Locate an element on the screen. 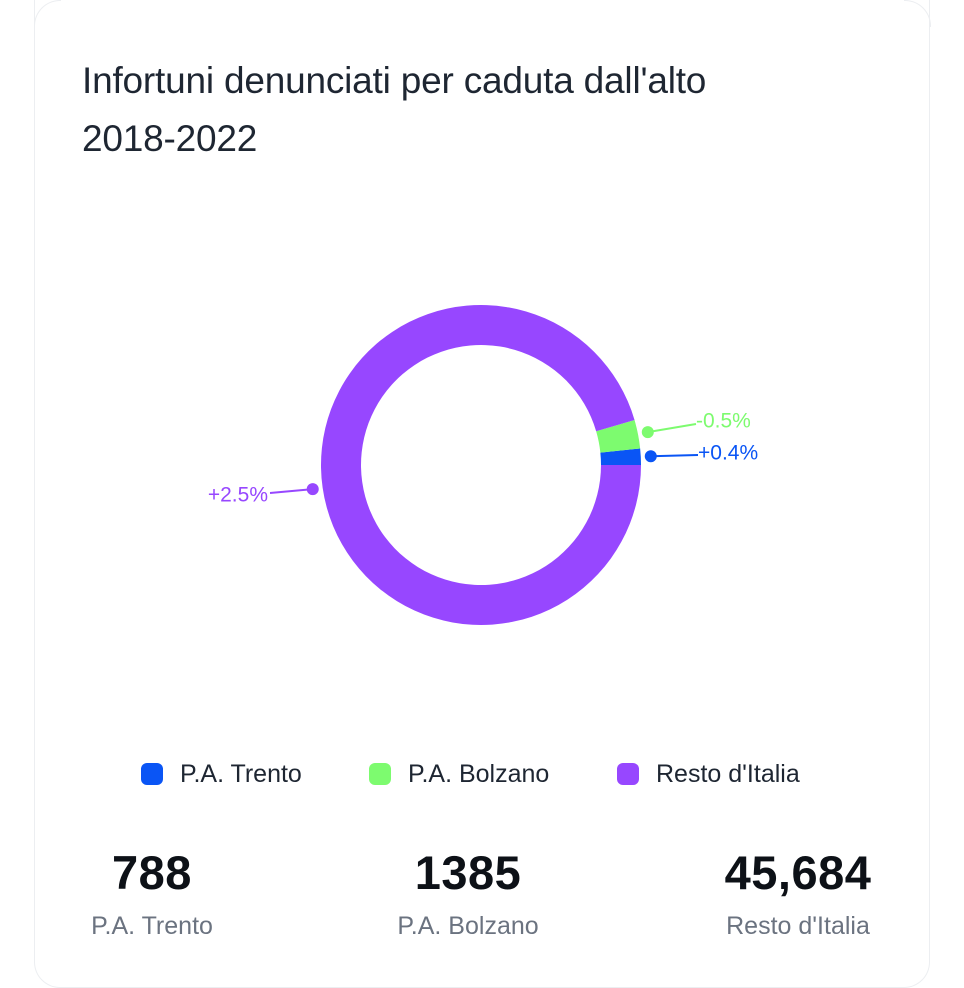 The height and width of the screenshot is (988, 964). stat-value-bolzano: 1385 is located at coordinates (468, 872).